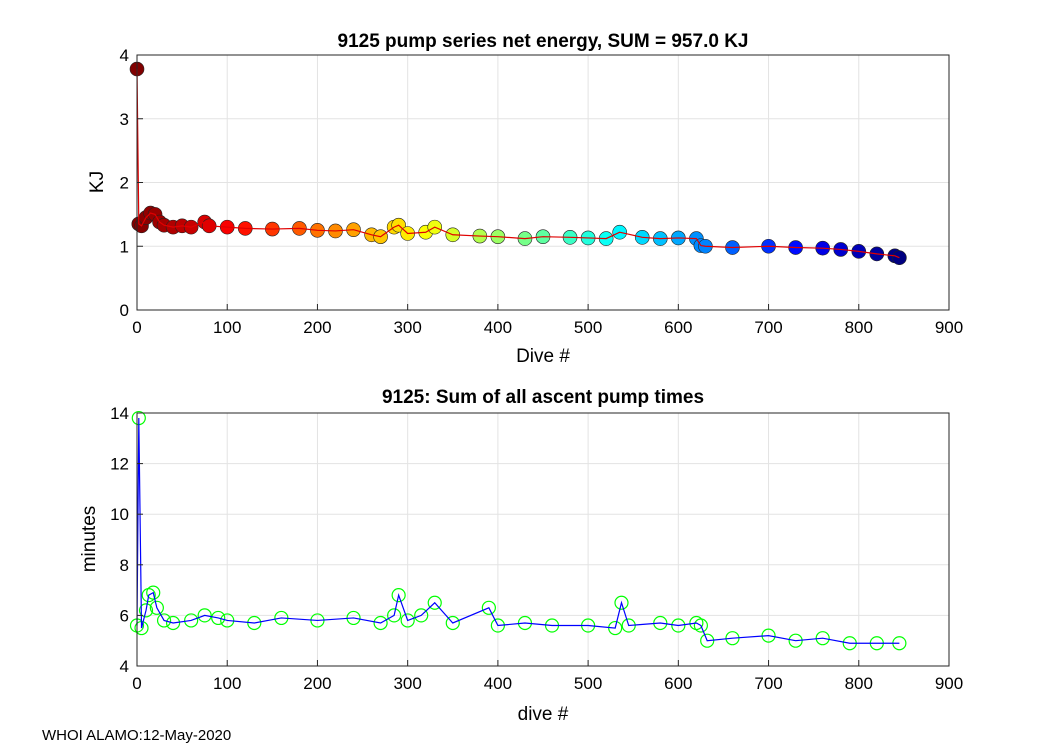  I want to click on pump-time-x-tick-label: 200, so click(317, 683).